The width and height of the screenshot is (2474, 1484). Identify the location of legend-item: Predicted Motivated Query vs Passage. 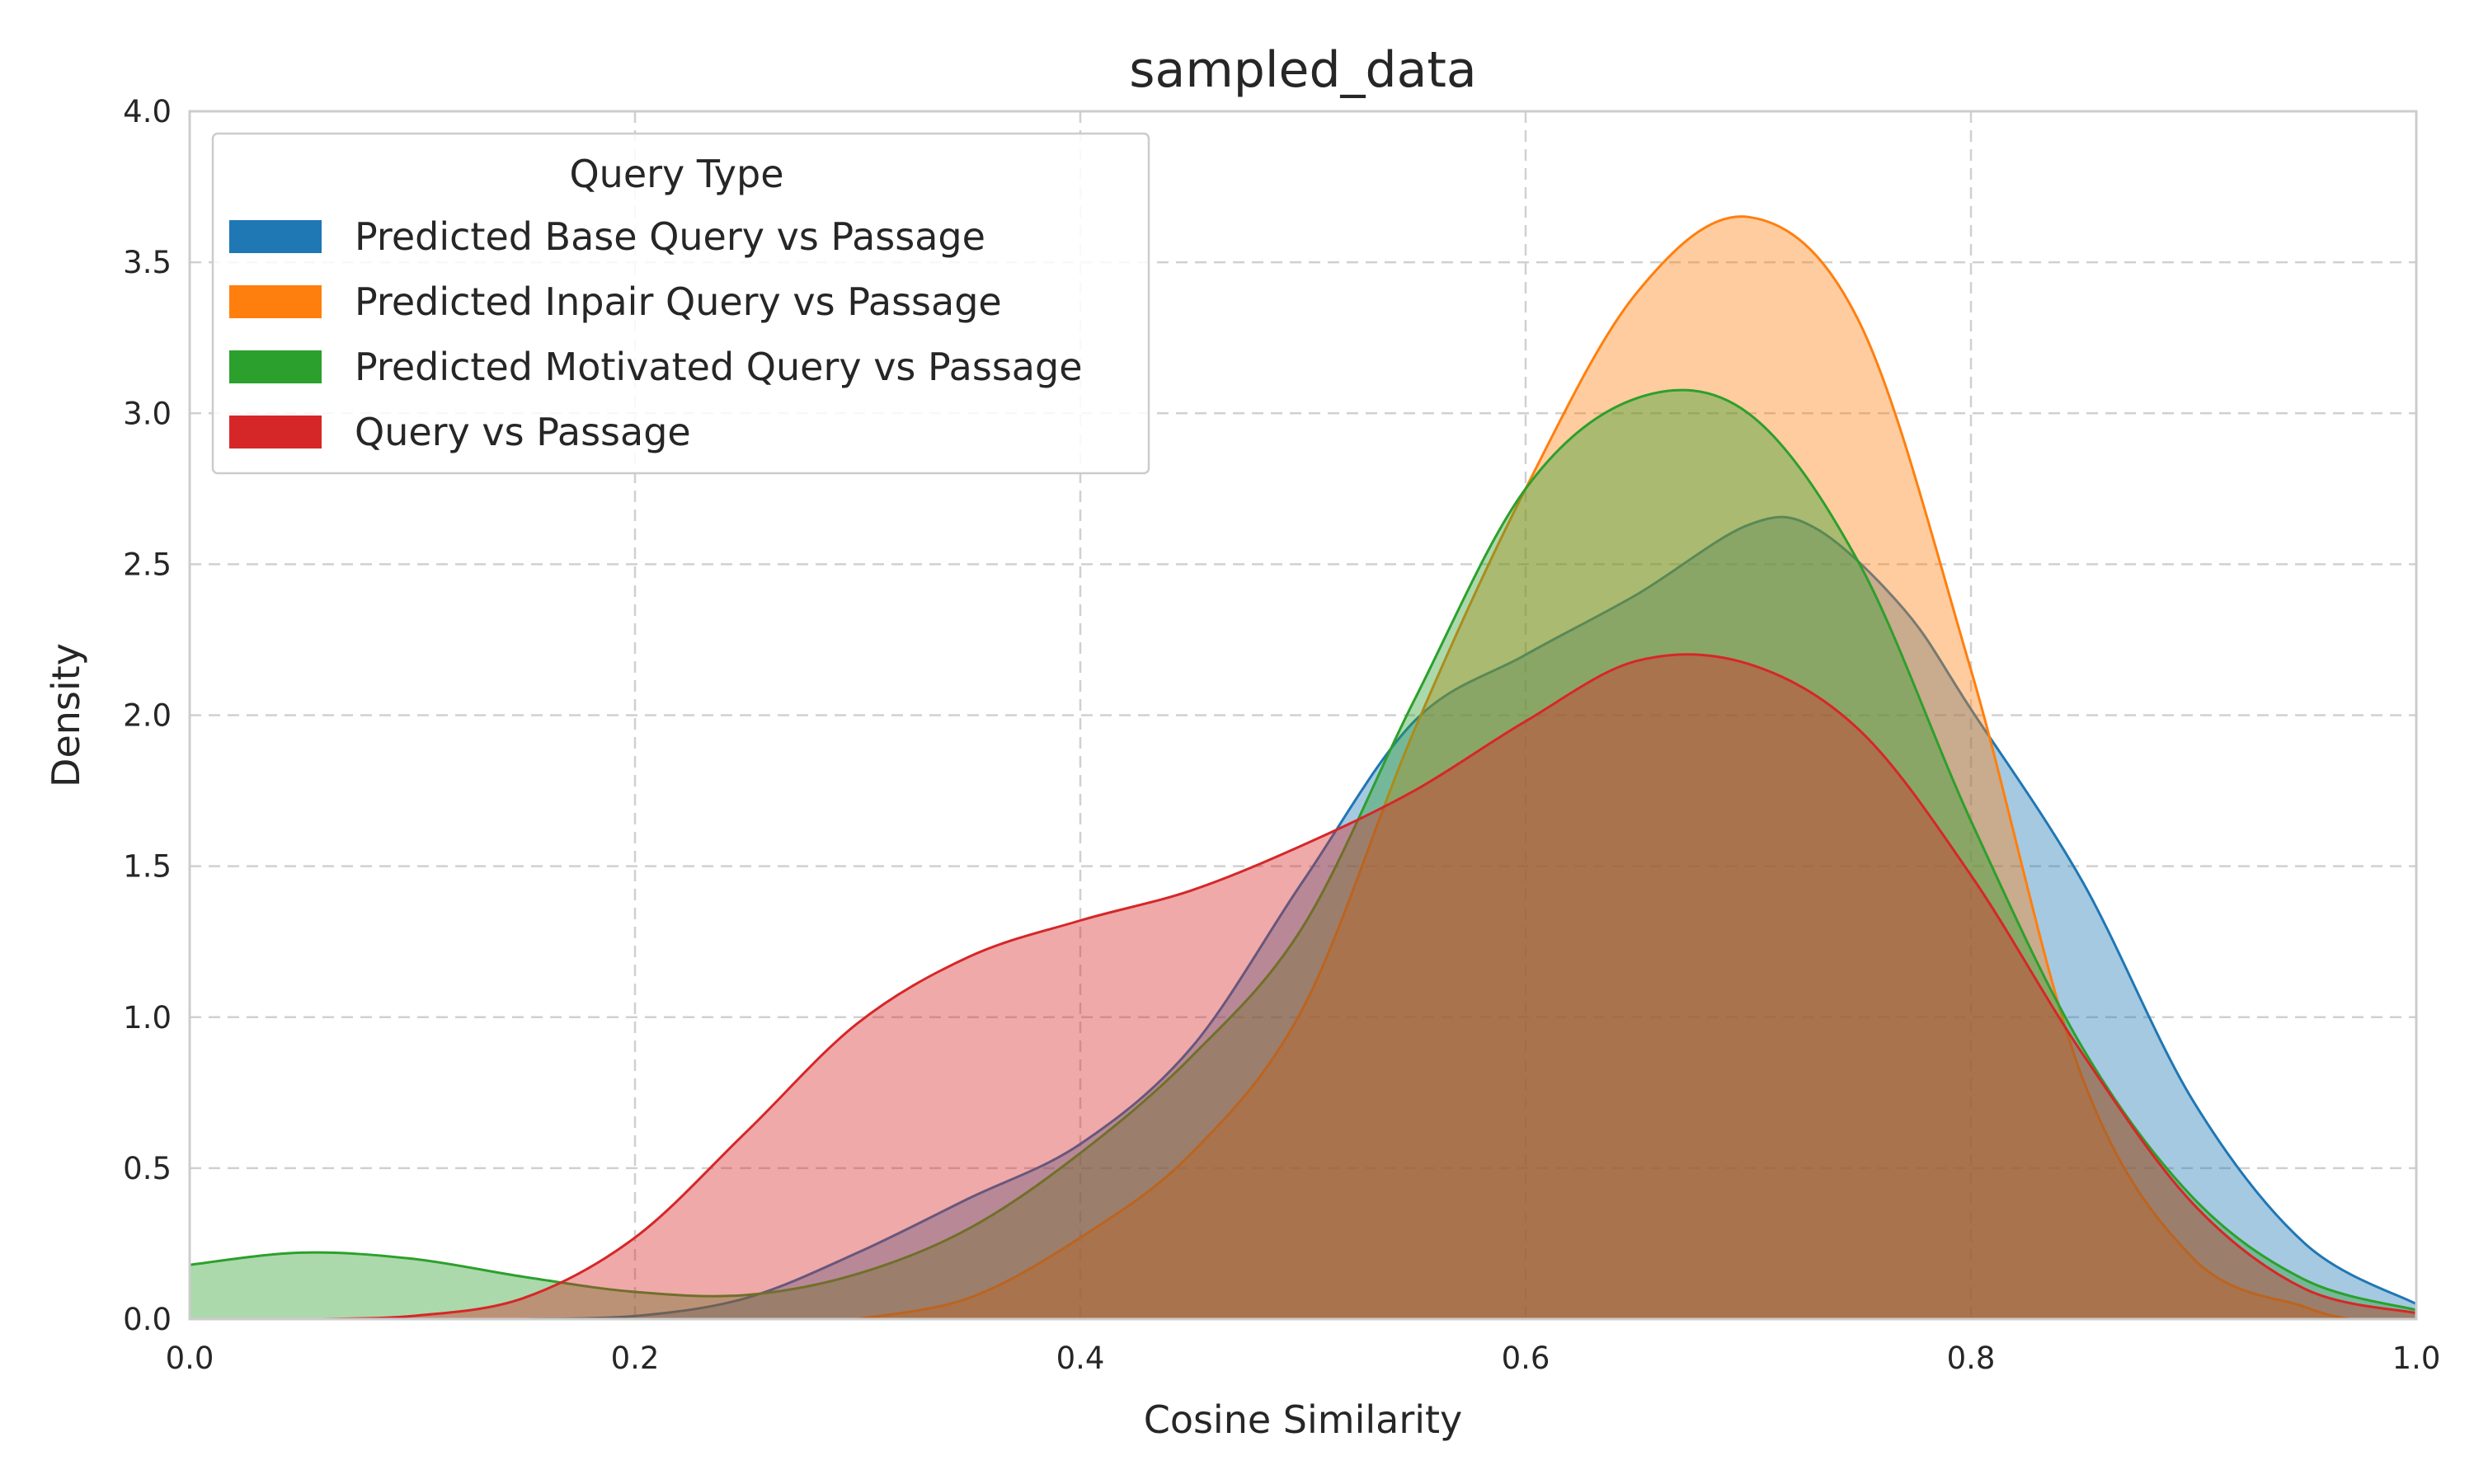
(656, 367).